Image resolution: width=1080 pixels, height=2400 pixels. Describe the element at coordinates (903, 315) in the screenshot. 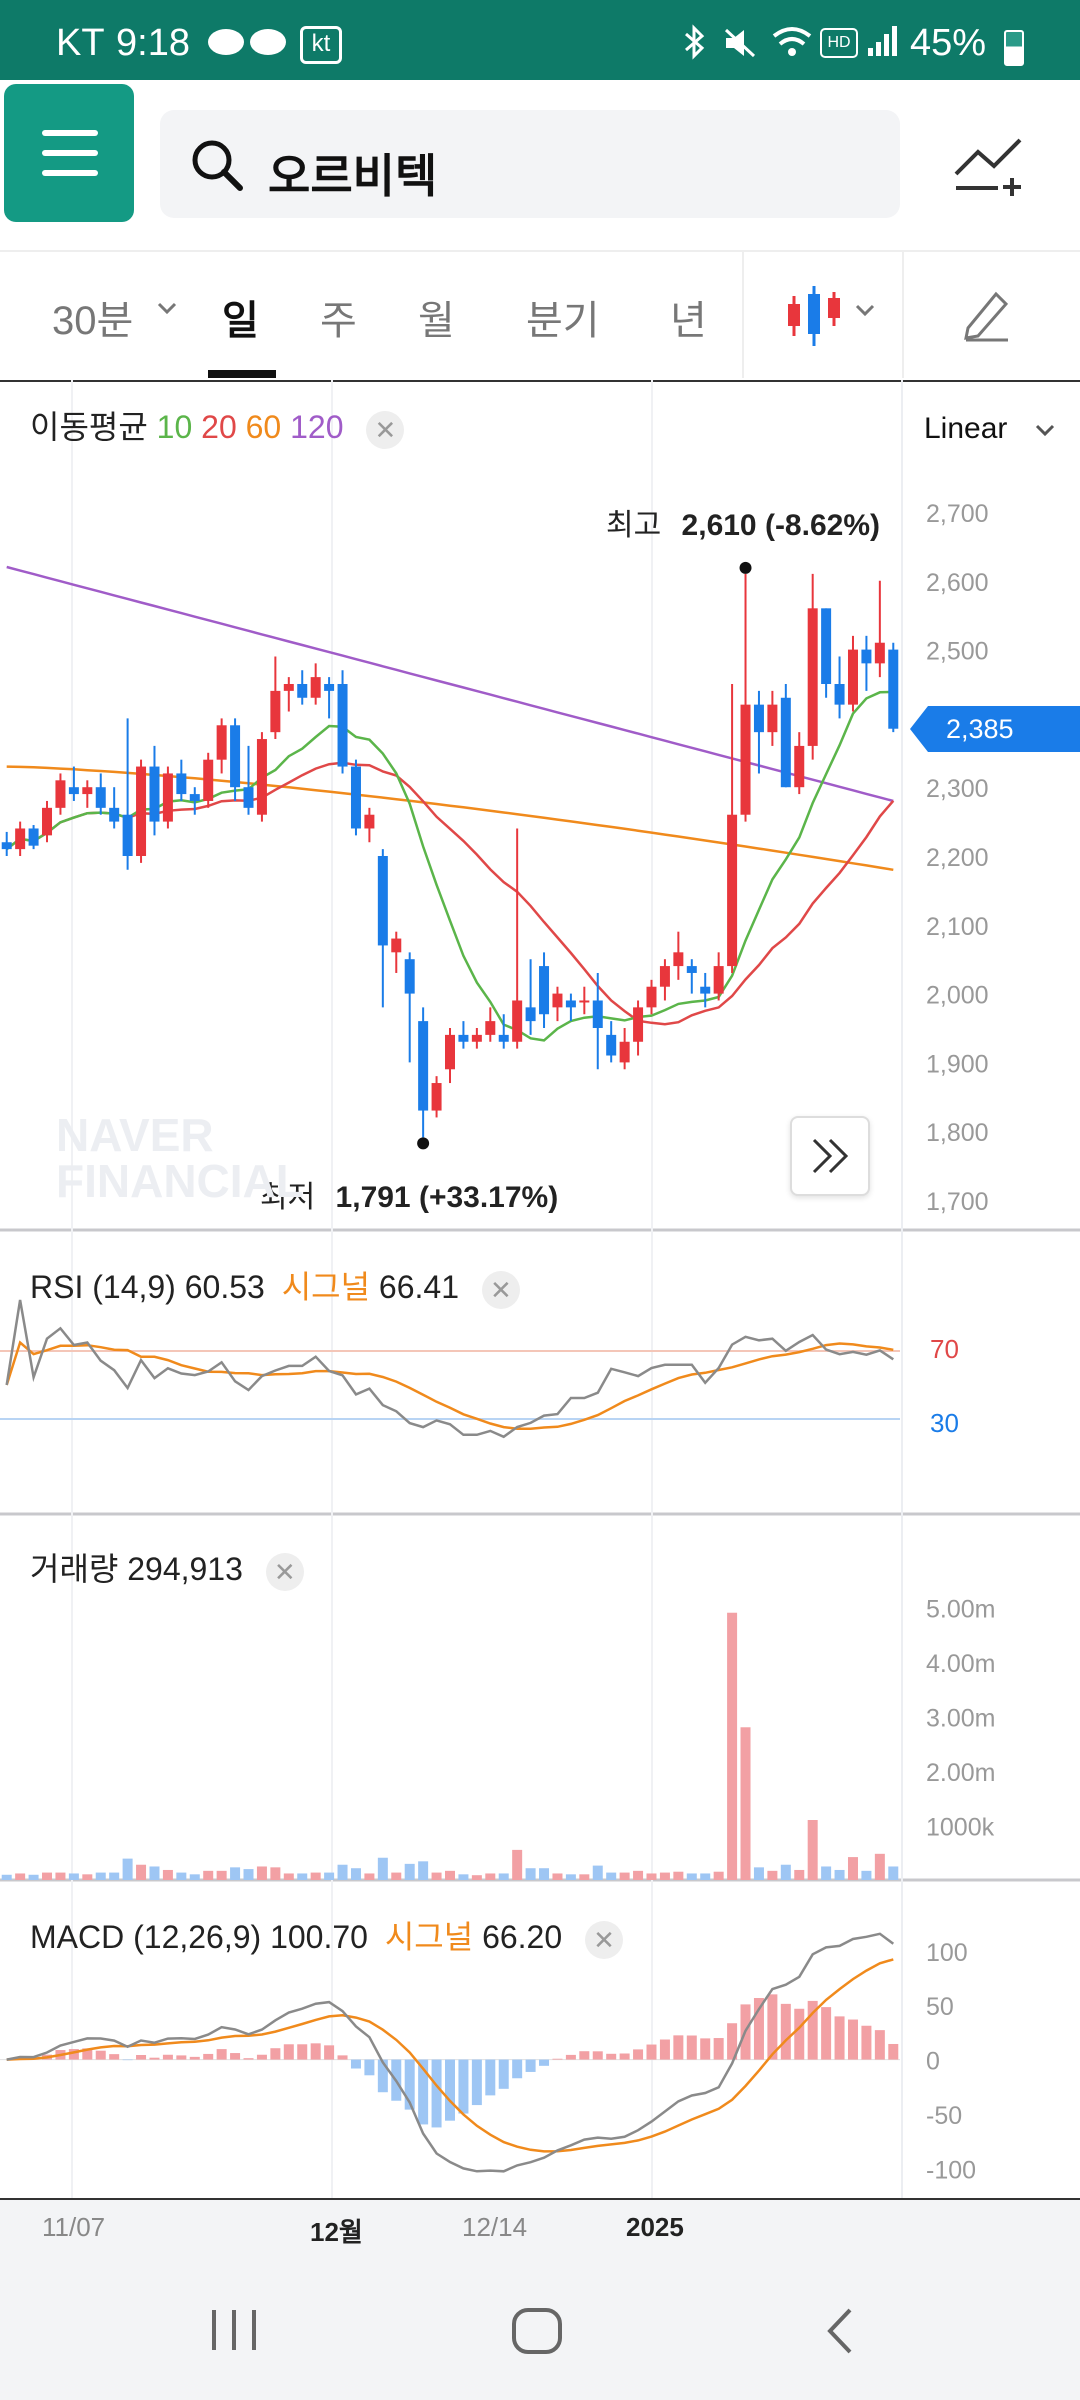

I see `tab-separator` at that location.